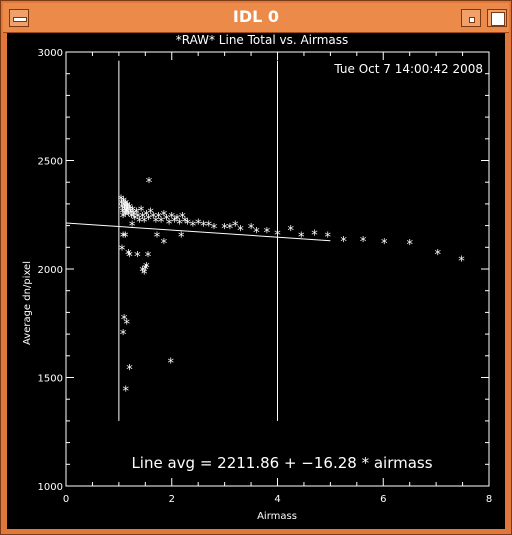 The image size is (512, 535). What do you see at coordinates (137, 257) in the screenshot?
I see `data-point-73: *` at bounding box center [137, 257].